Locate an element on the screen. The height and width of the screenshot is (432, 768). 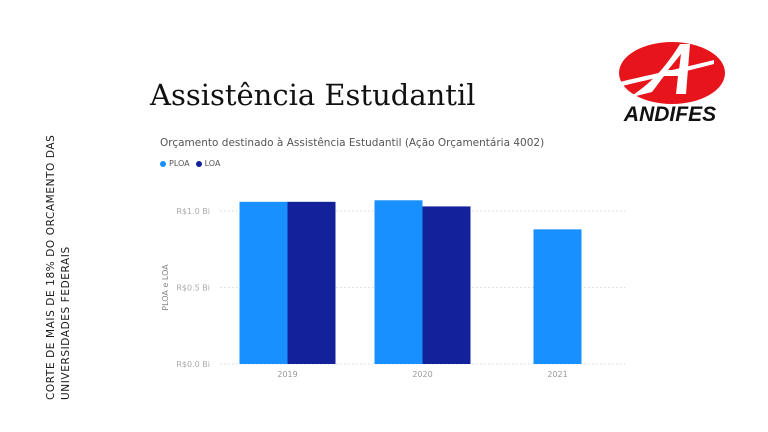
y-tick-label-2: R$1.0 Bi is located at coordinates (193, 211).